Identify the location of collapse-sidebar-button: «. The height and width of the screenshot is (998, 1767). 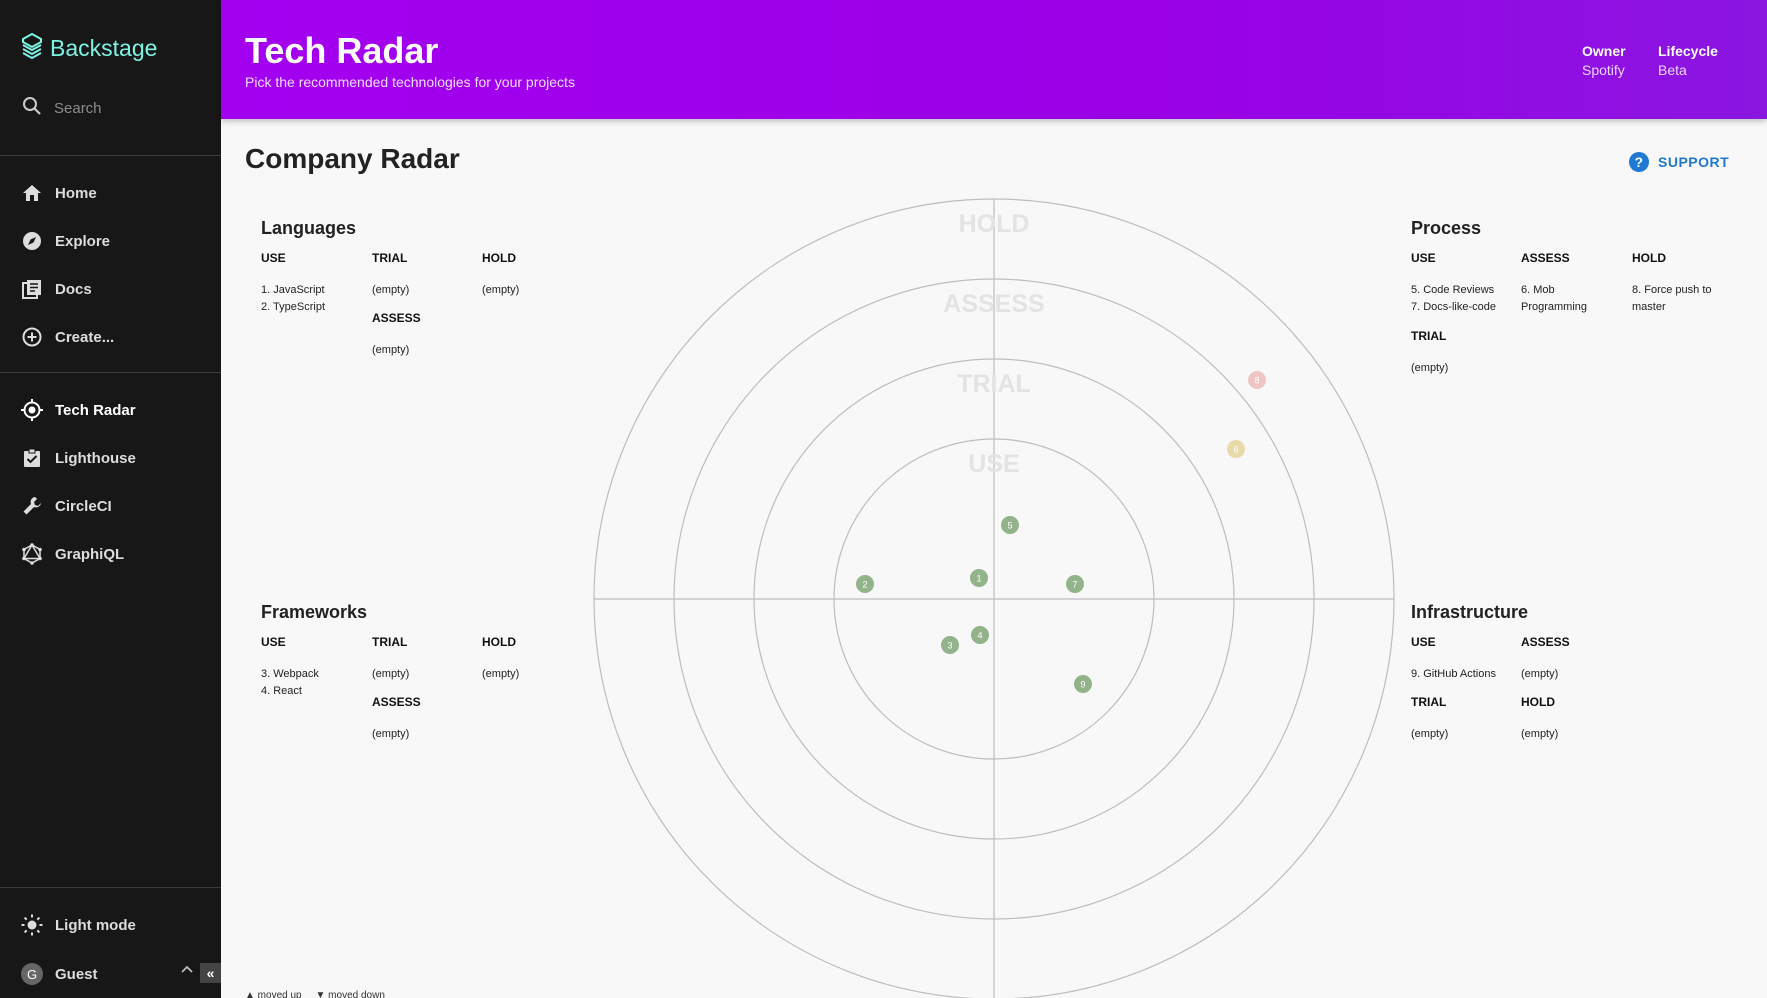
(210, 973).